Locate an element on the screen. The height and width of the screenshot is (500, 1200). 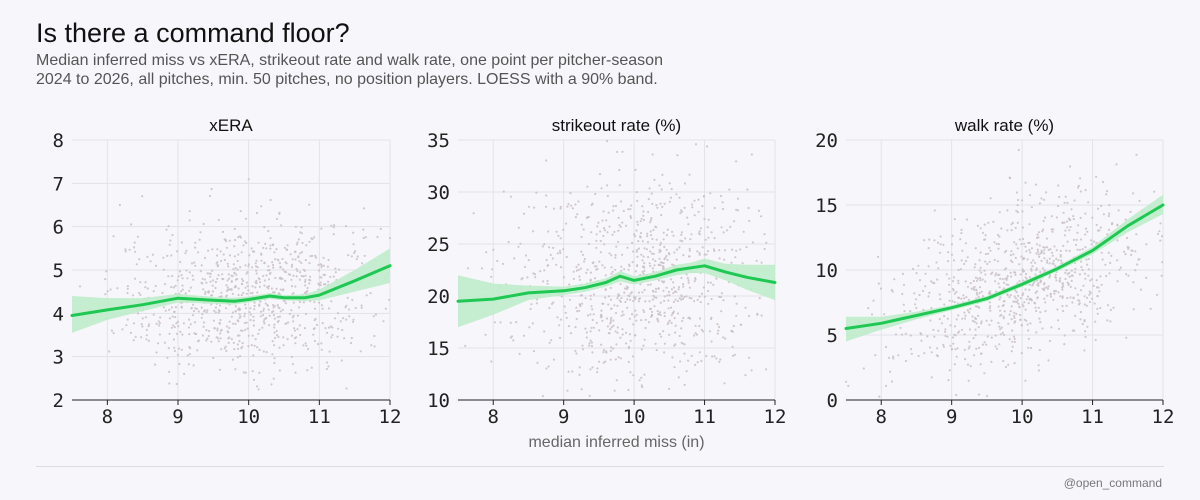
y-tick-label: 6 is located at coordinates (58, 228).